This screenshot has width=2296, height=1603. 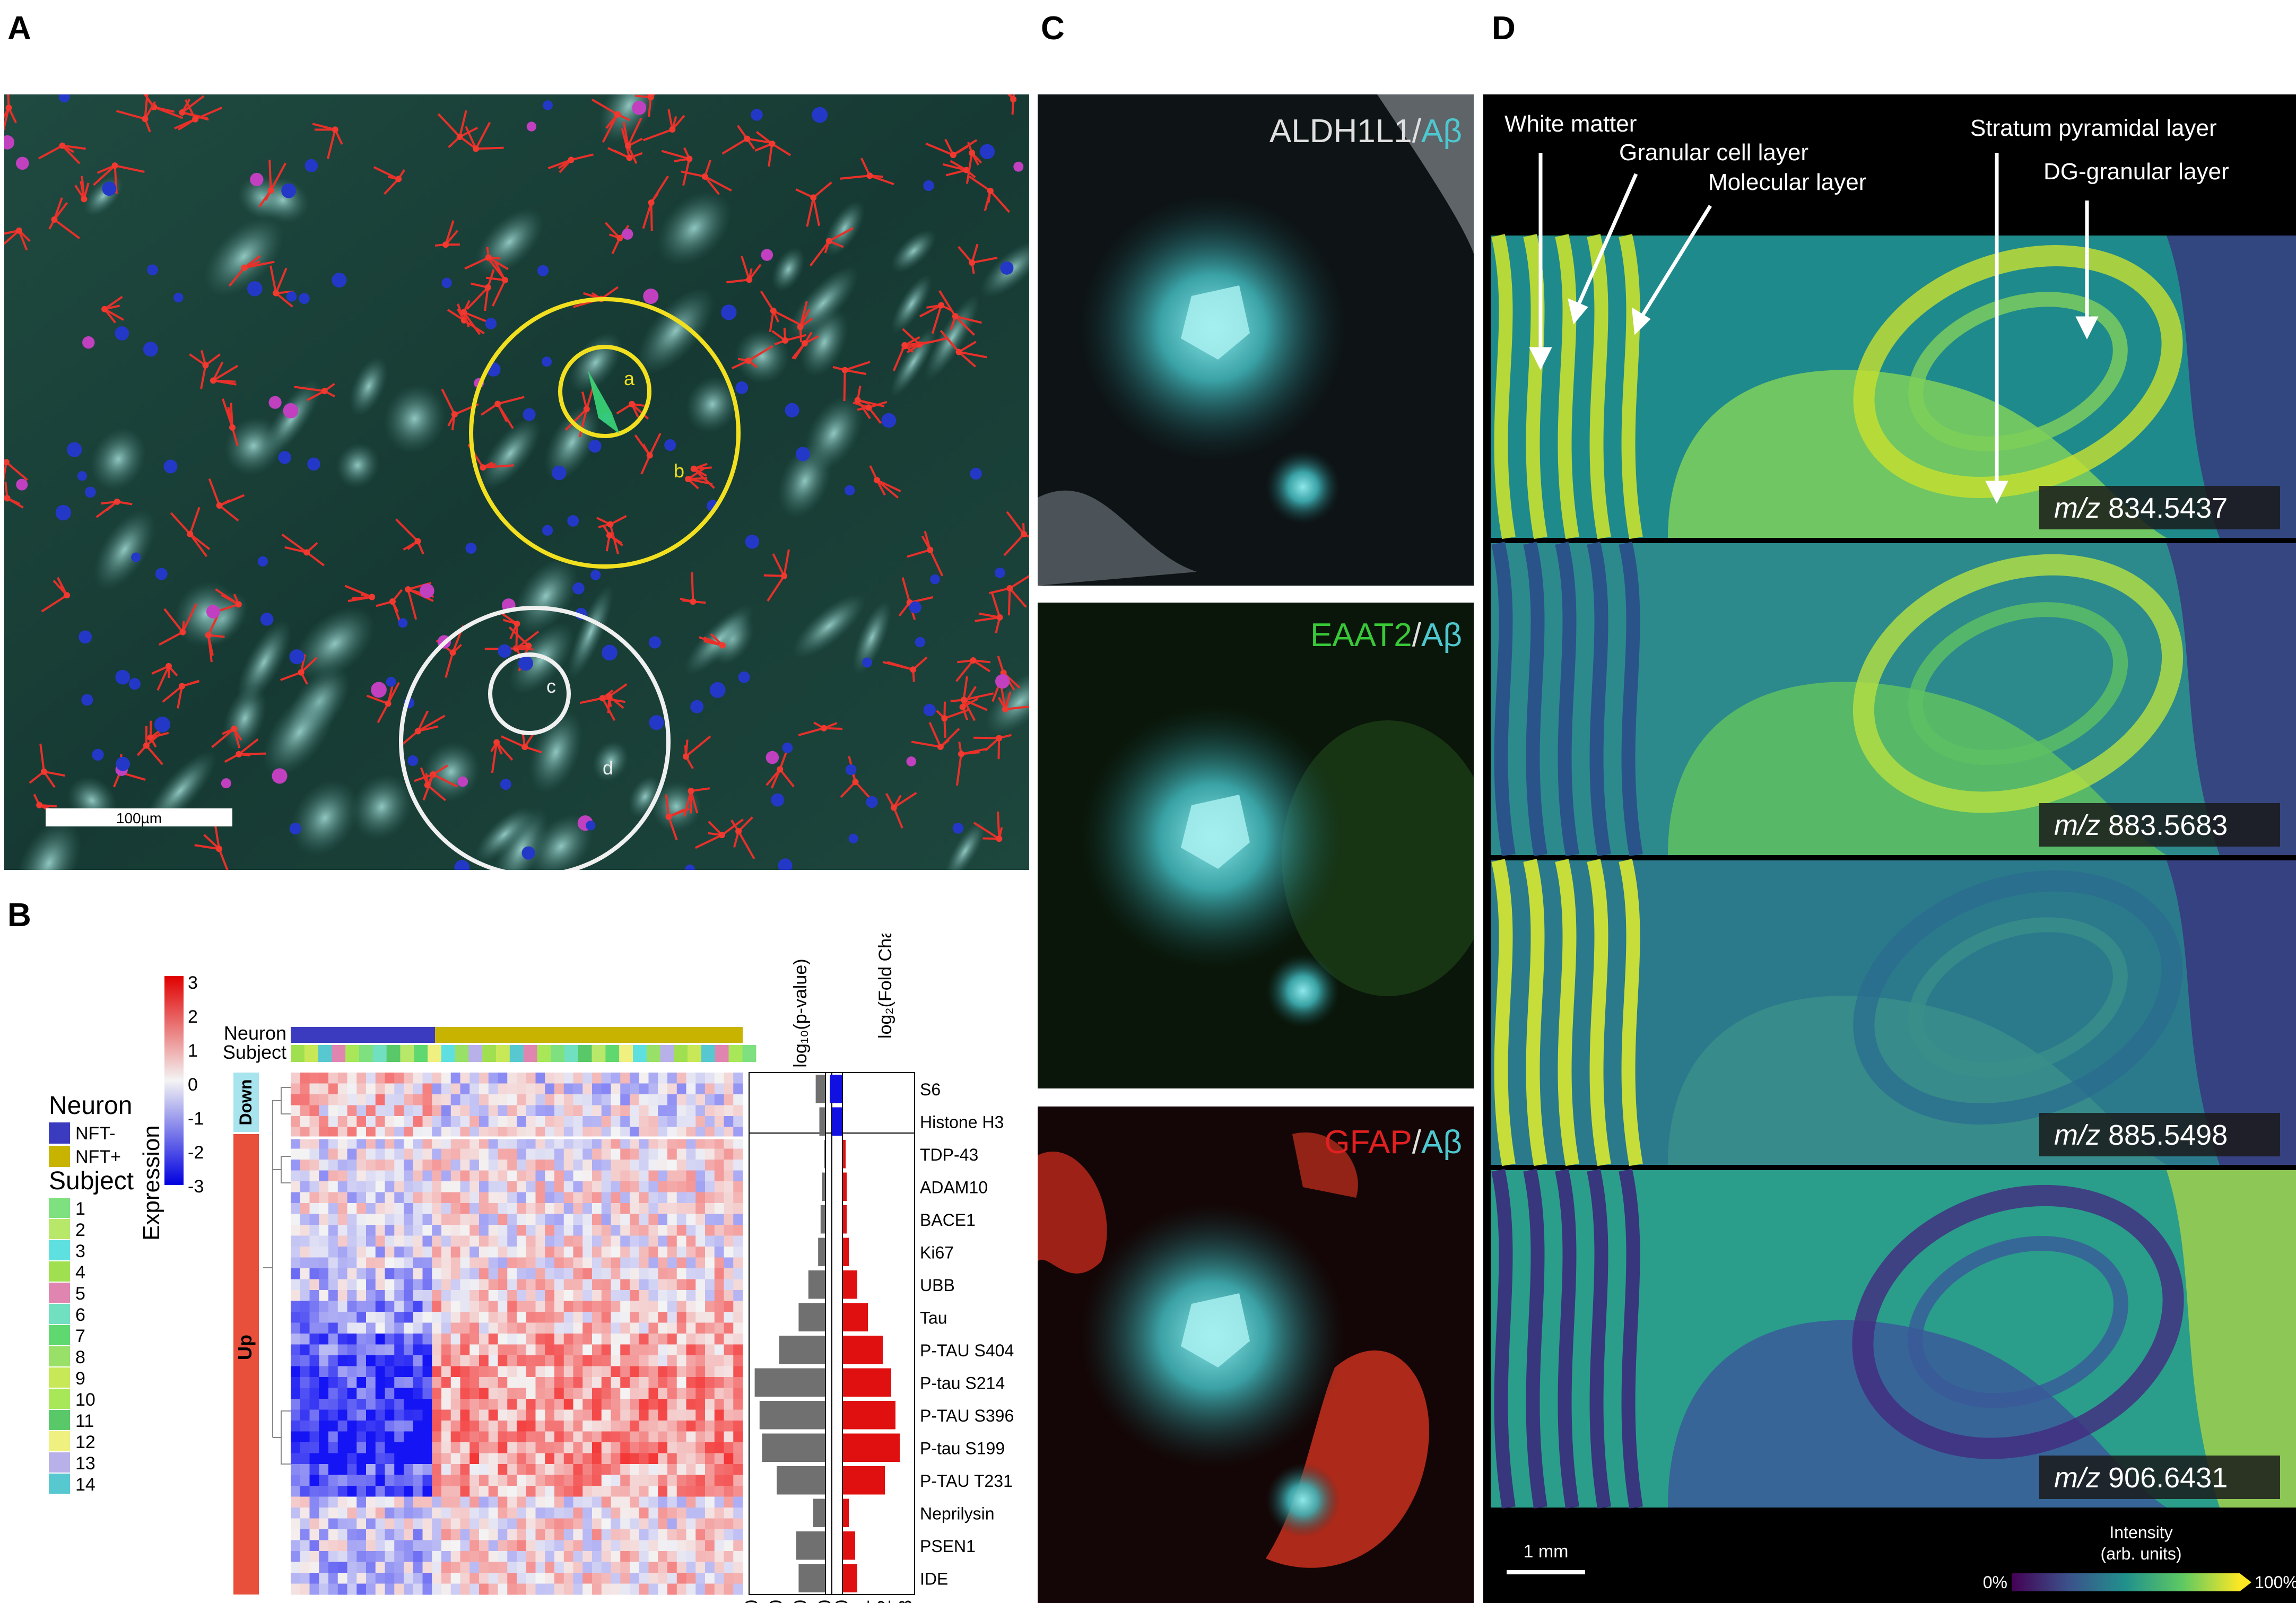 I want to click on circle-d-outer, so click(x=535, y=738).